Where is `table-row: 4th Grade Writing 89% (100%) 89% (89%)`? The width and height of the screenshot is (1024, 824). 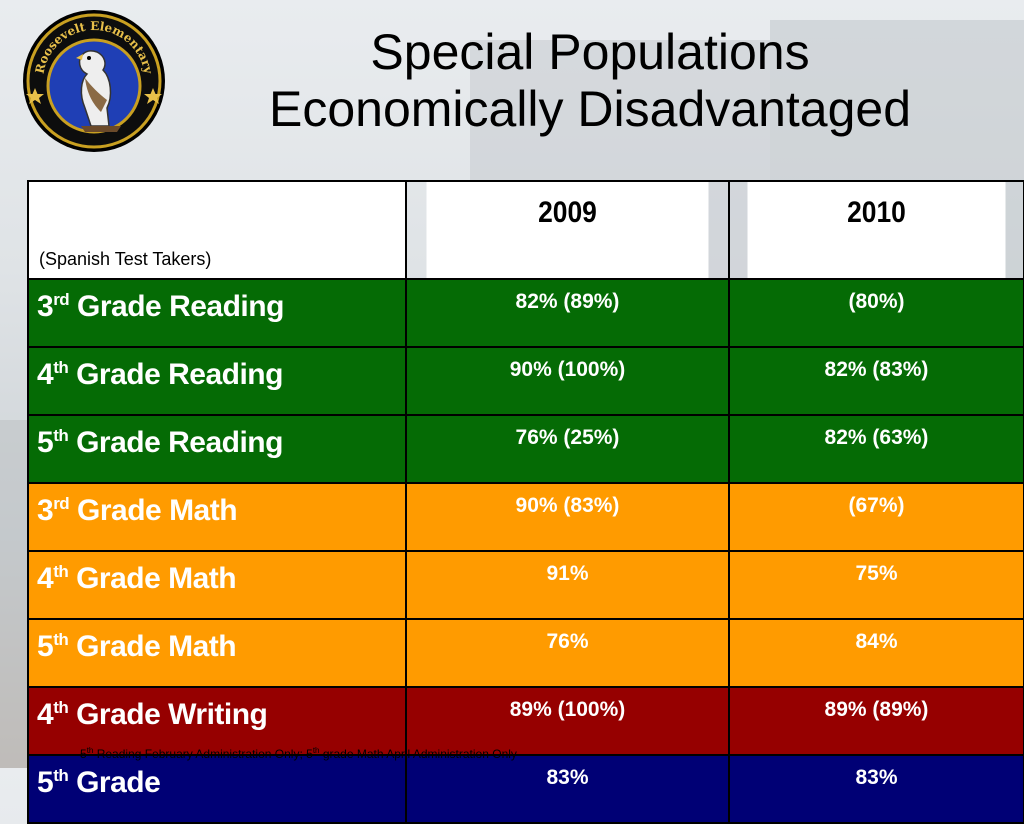 table-row: 4th Grade Writing 89% (100%) 89% (89%) is located at coordinates (525, 721).